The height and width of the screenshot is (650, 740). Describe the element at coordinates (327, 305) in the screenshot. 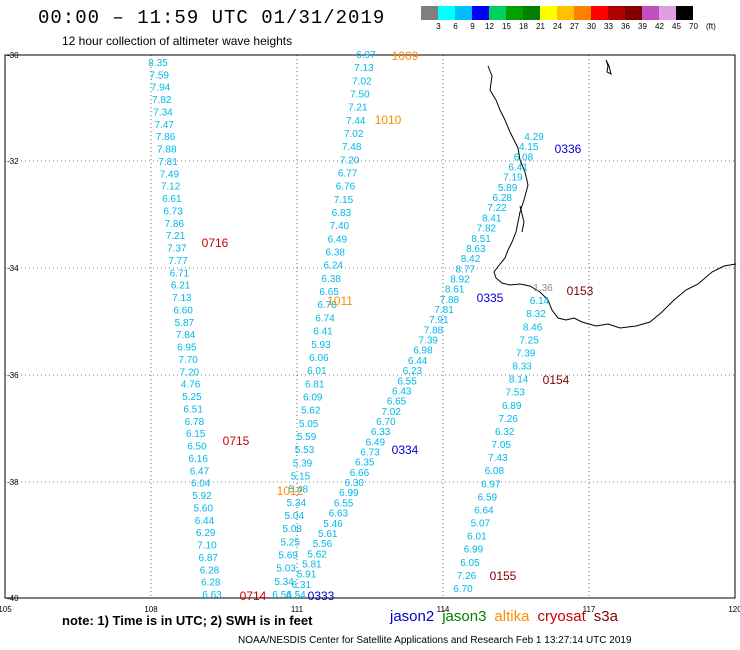

I see `swh-value: 6.78` at that location.